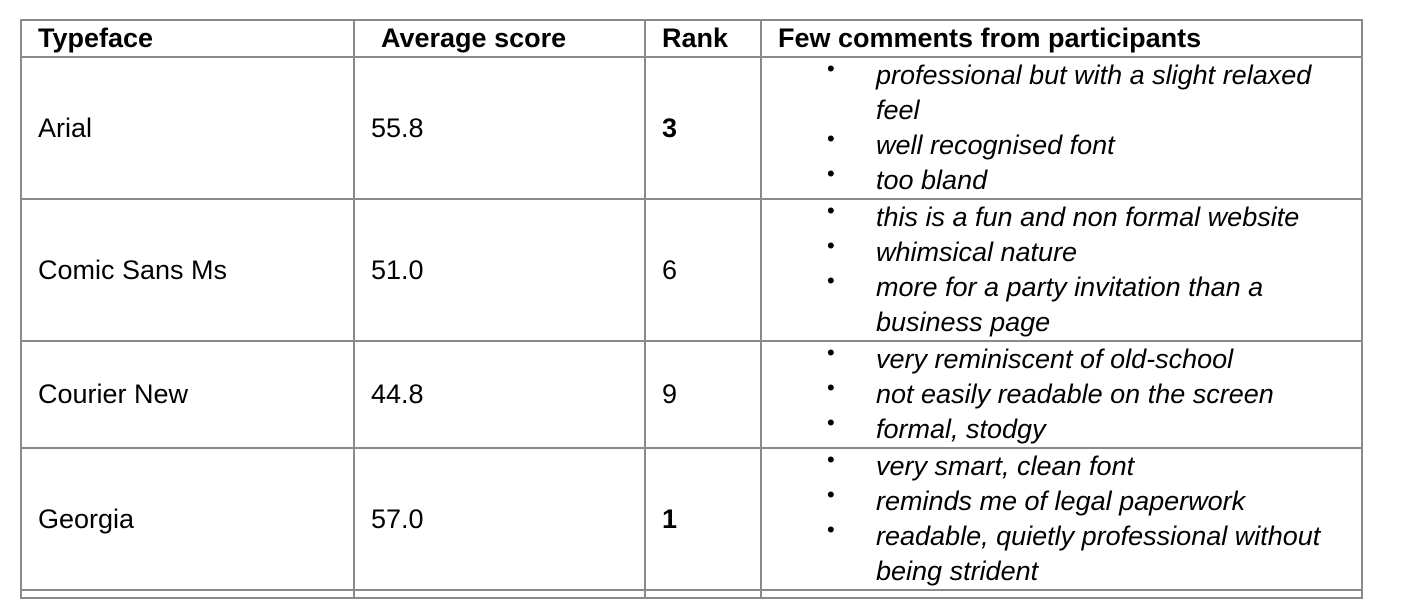  I want to click on average-score-cell: 55.8, so click(499, 128).